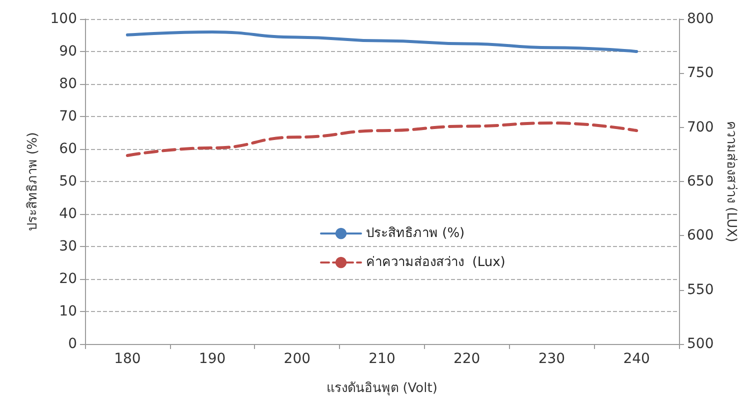 The image size is (749, 400). Describe the element at coordinates (700, 344) in the screenshot. I see `y2-tick-label: 500` at that location.